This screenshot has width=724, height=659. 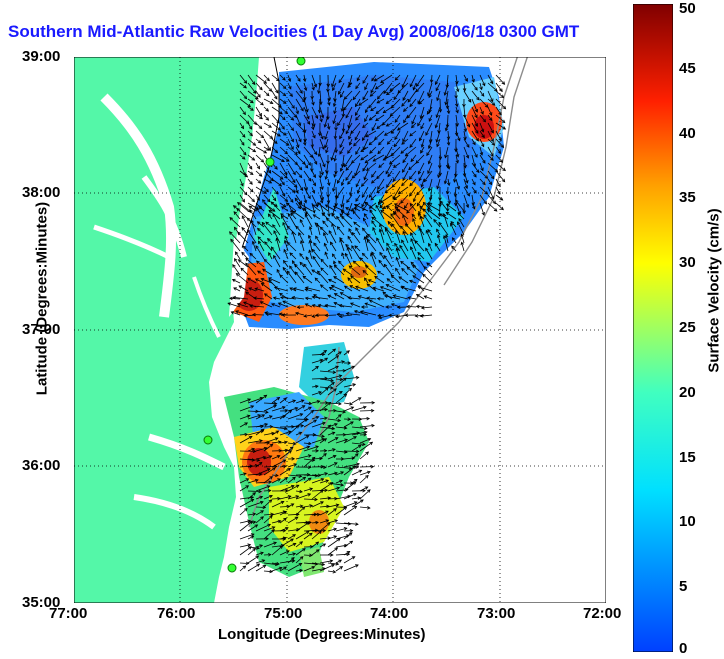 What do you see at coordinates (389, 613) in the screenshot?
I see `x-tick-label: 74:00` at bounding box center [389, 613].